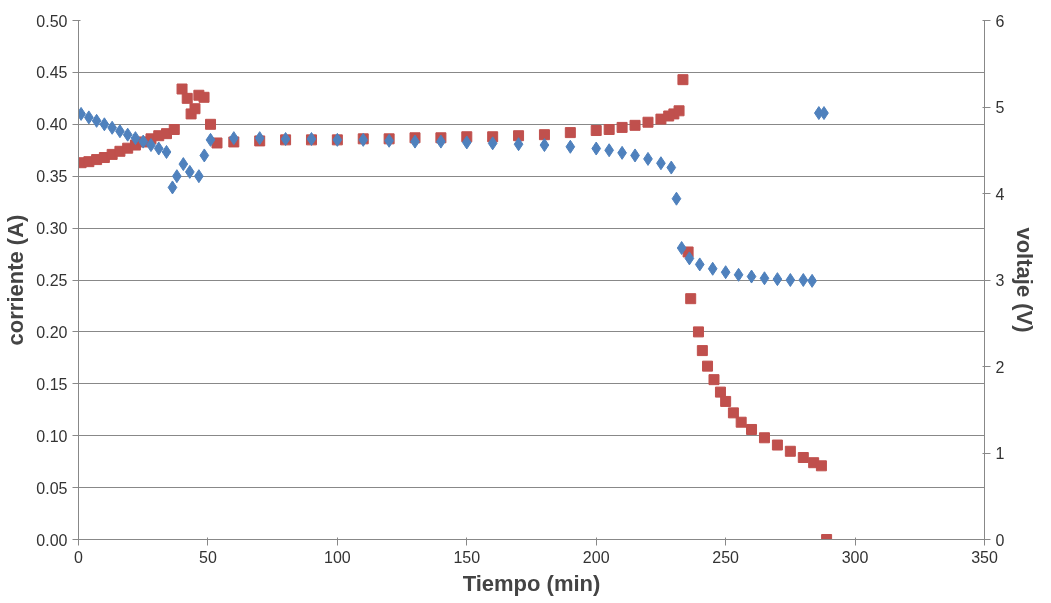 This screenshot has width=1051, height=603. What do you see at coordinates (1000, 21) in the screenshot?
I see `y2-tick-label: 6` at bounding box center [1000, 21].